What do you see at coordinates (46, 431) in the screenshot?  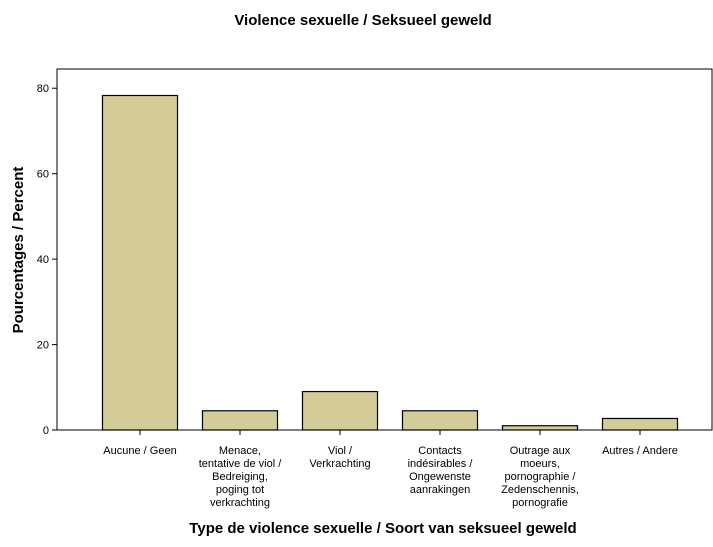 I see `y-tick-label: 0` at bounding box center [46, 431].